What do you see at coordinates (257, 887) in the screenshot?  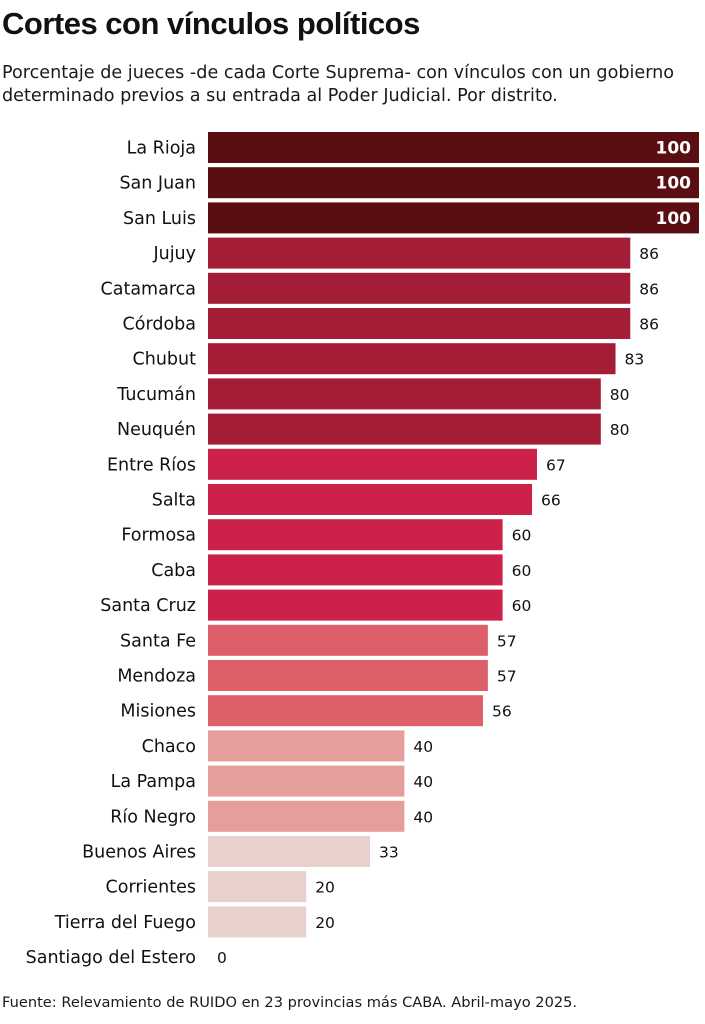 I see `bar-corrientes` at bounding box center [257, 887].